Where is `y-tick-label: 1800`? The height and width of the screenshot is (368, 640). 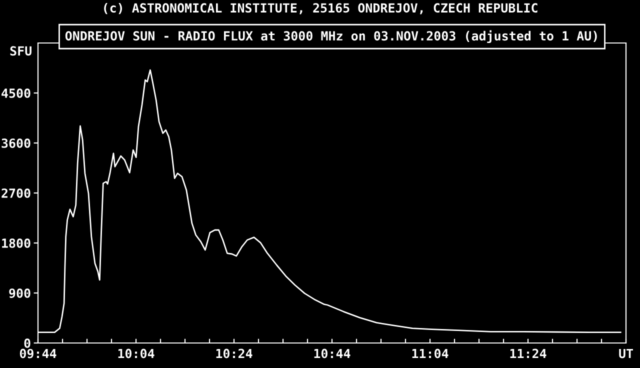
y-tick-label: 1800 is located at coordinates (16, 243).